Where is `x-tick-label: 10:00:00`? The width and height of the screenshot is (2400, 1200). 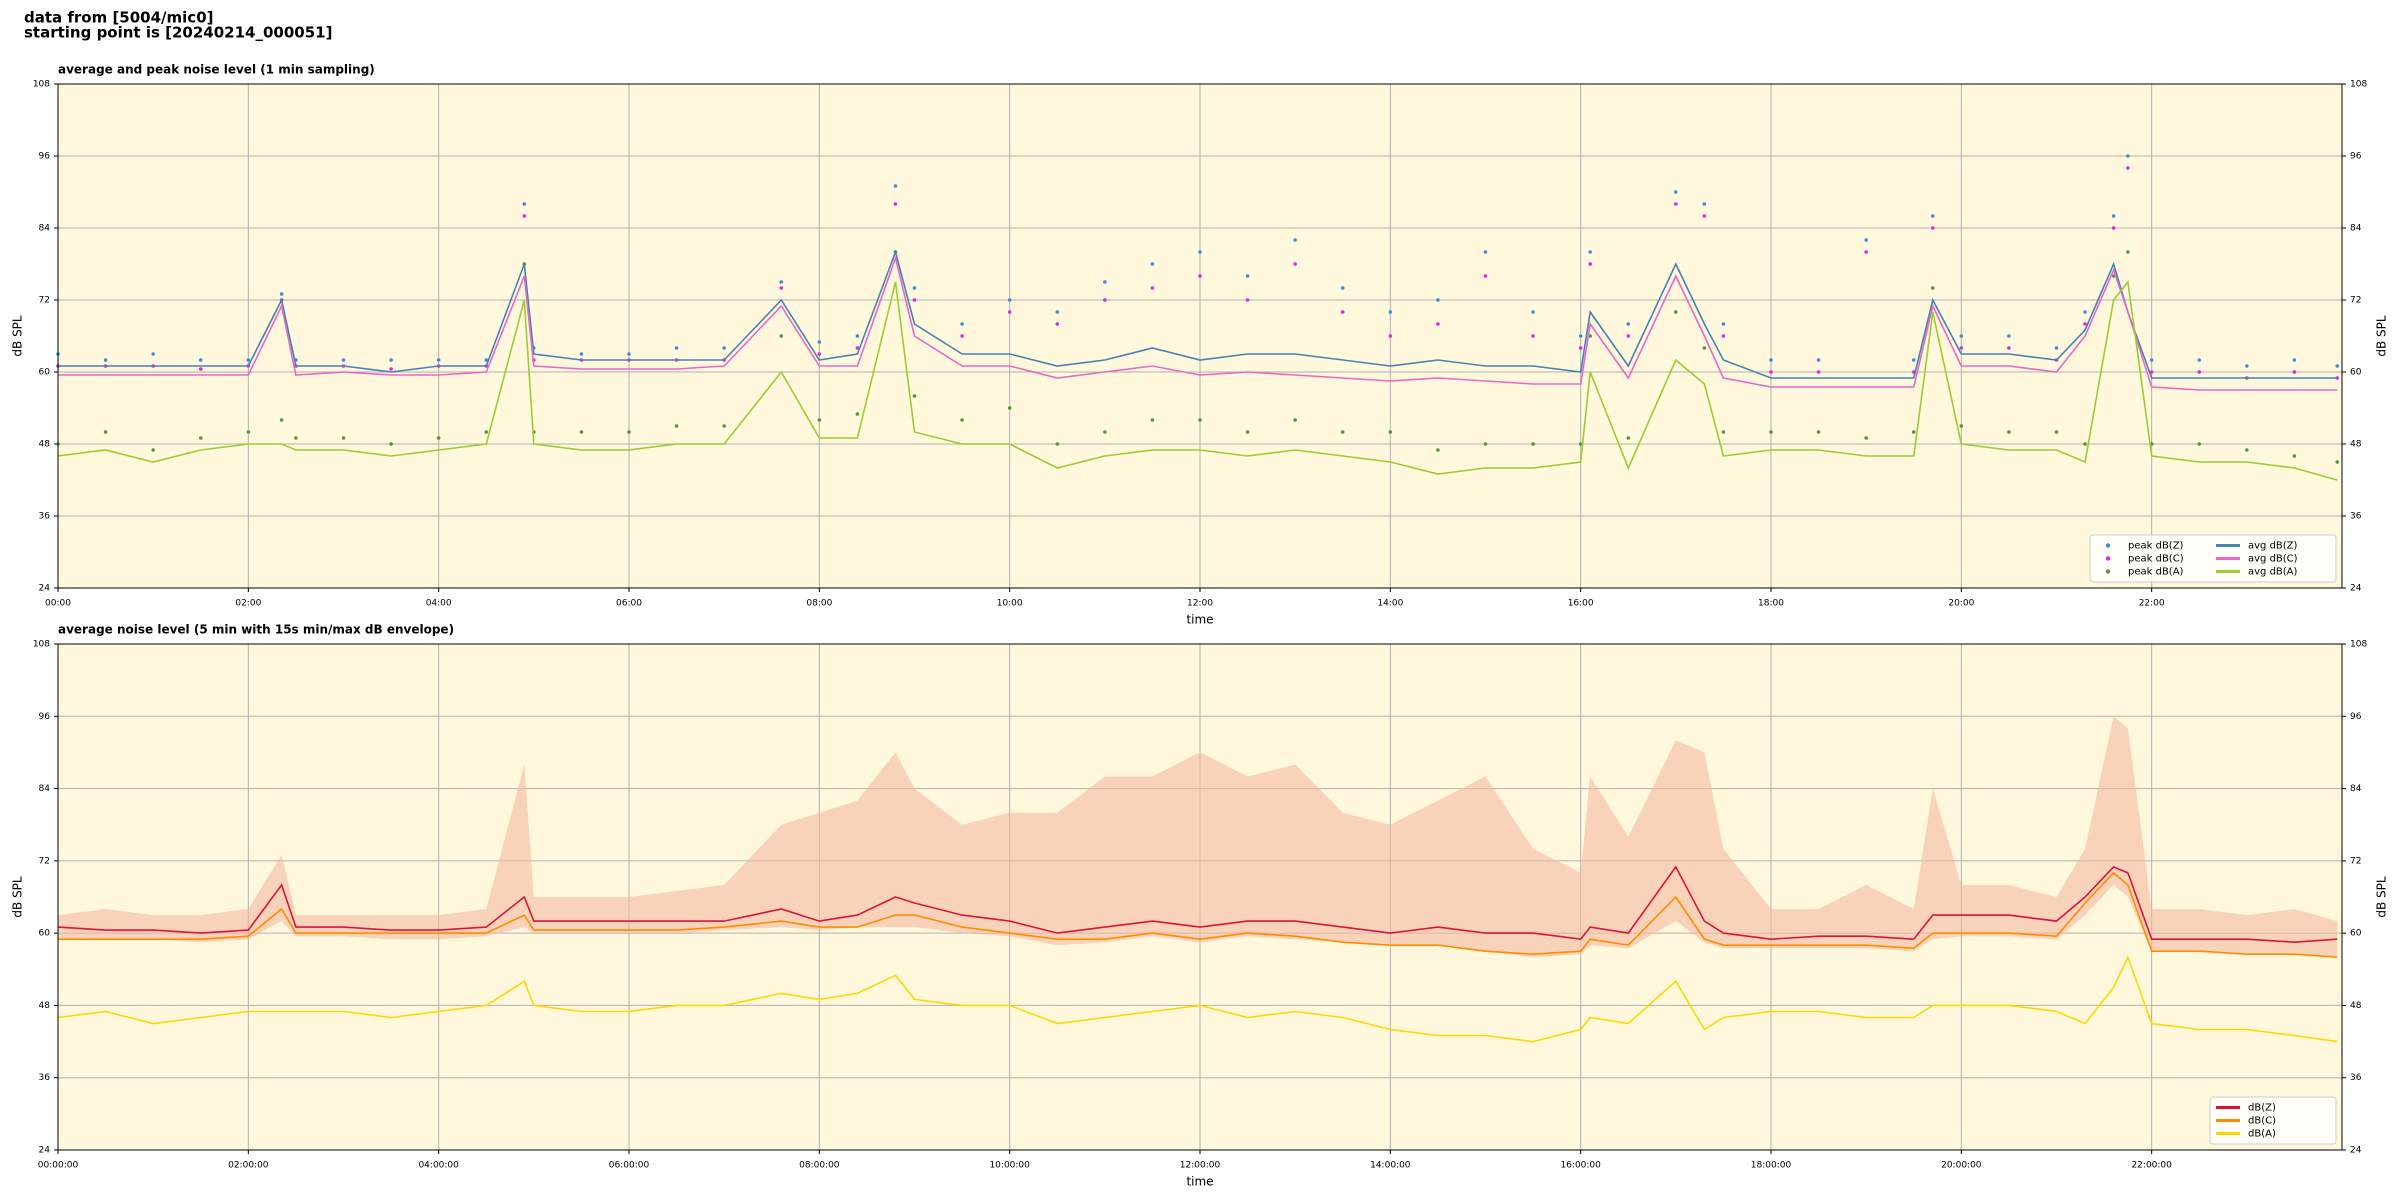 x-tick-label: 10:00:00 is located at coordinates (1009, 1166).